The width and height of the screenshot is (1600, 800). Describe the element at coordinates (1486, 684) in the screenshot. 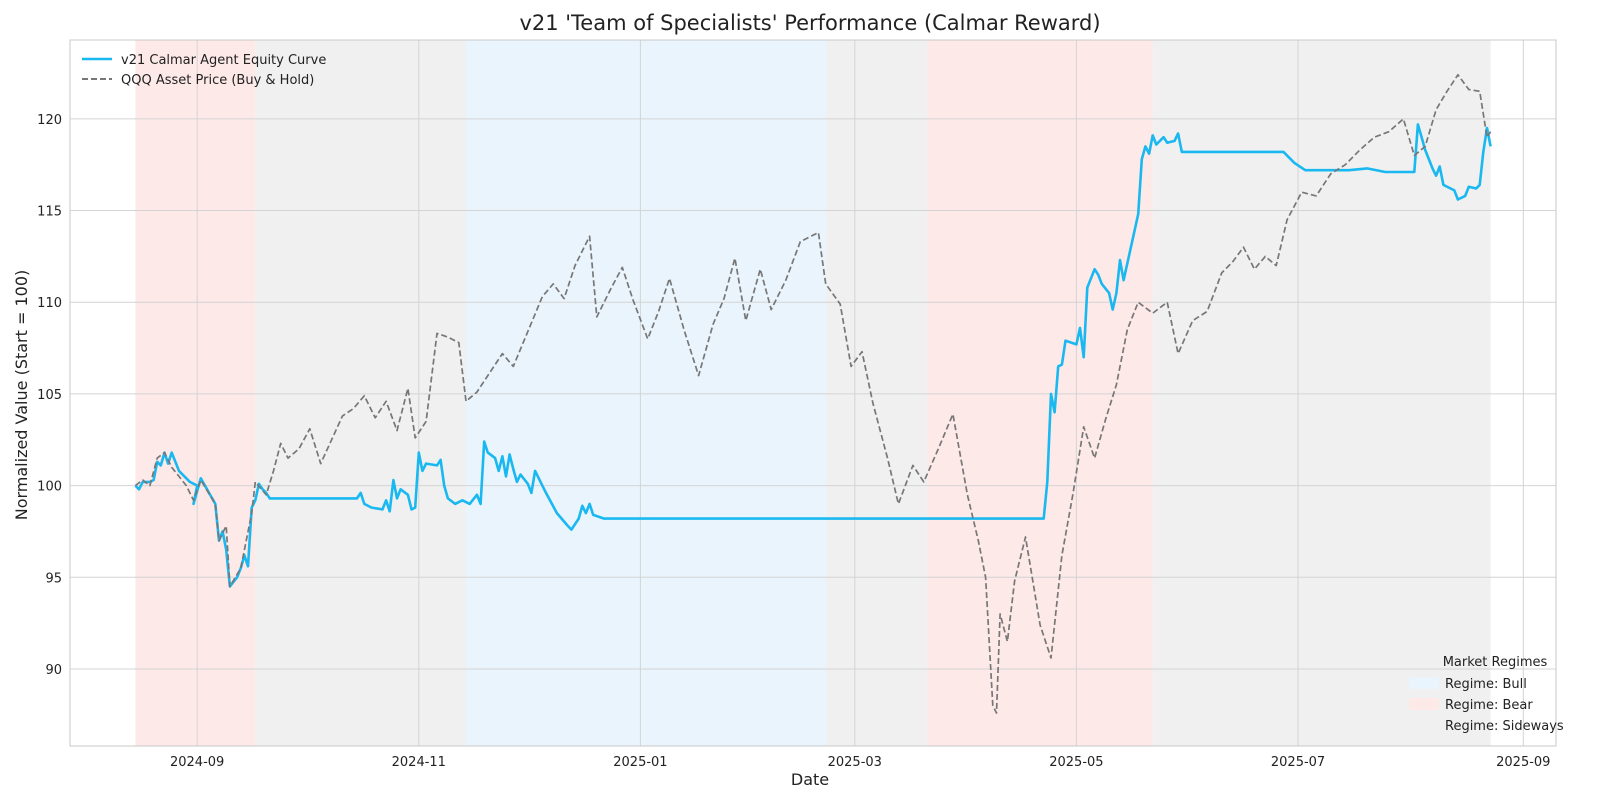

I see `legend-label-bull: Regime: Bull` at that location.